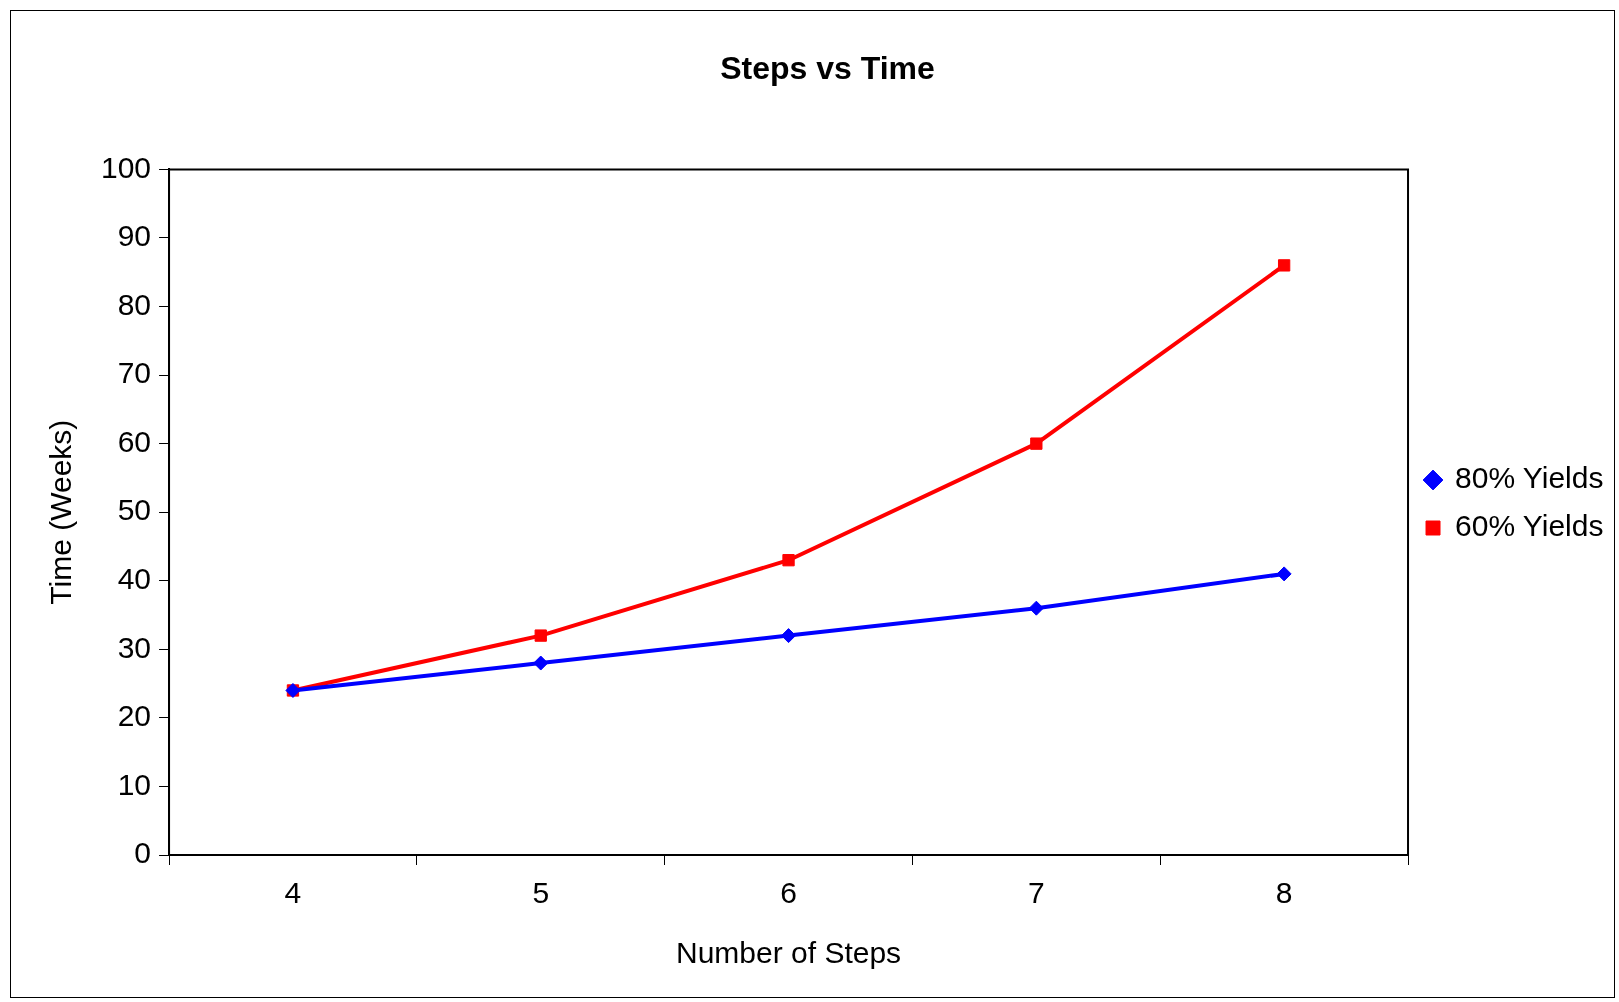 The height and width of the screenshot is (1002, 1619). I want to click on y-tick-label: 90, so click(134, 236).